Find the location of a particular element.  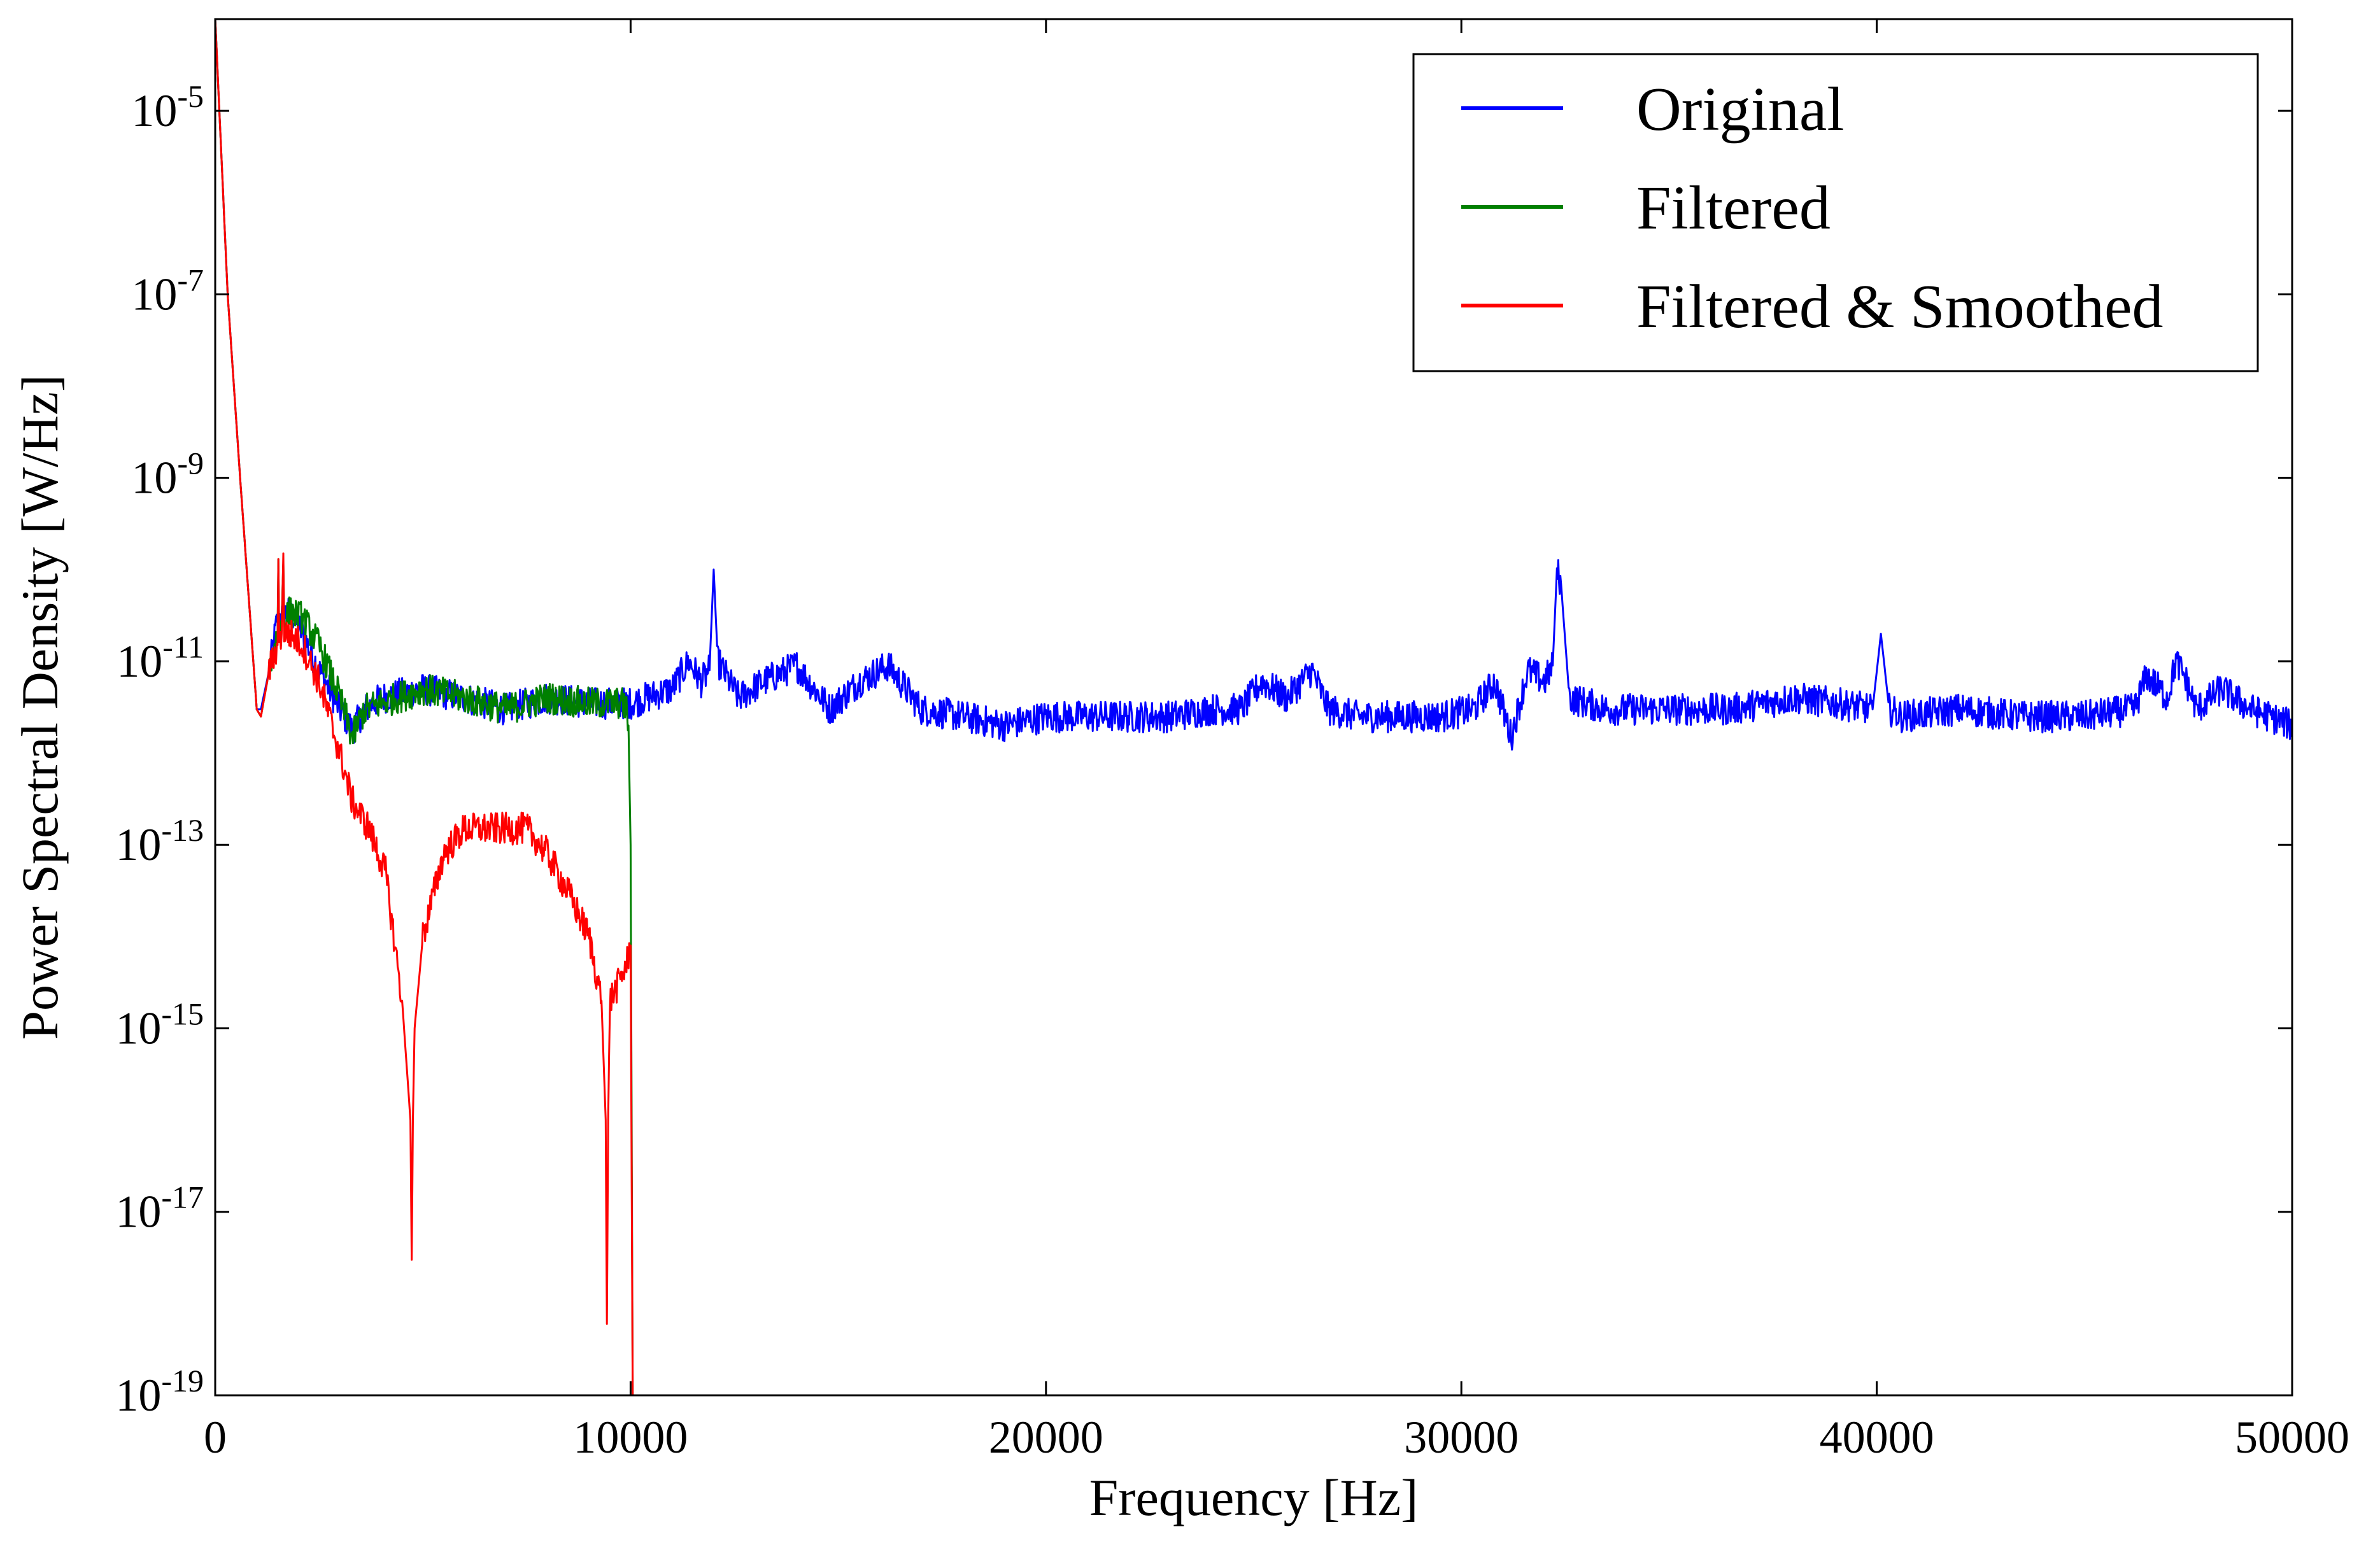

y-tick-exponent: -7 is located at coordinates (190, 279).